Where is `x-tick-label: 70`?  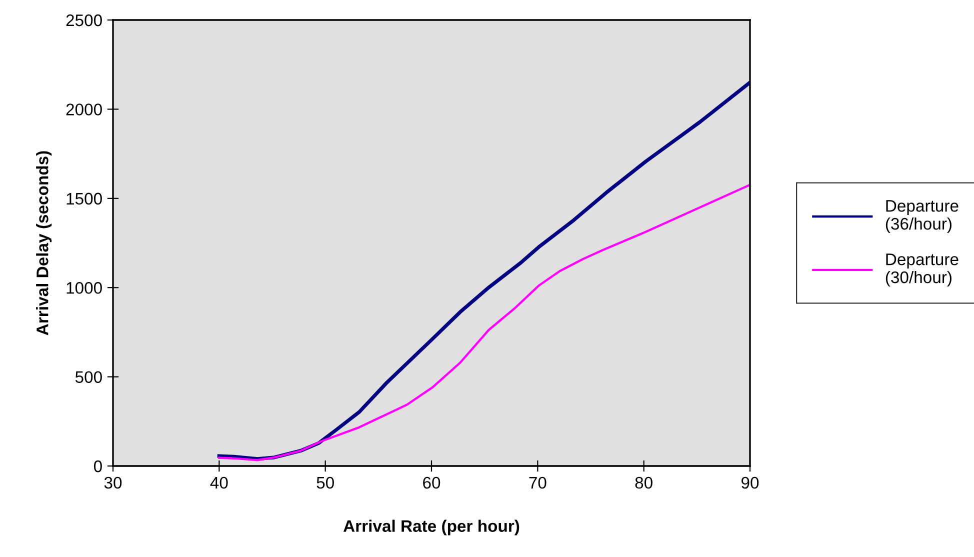 x-tick-label: 70 is located at coordinates (537, 482).